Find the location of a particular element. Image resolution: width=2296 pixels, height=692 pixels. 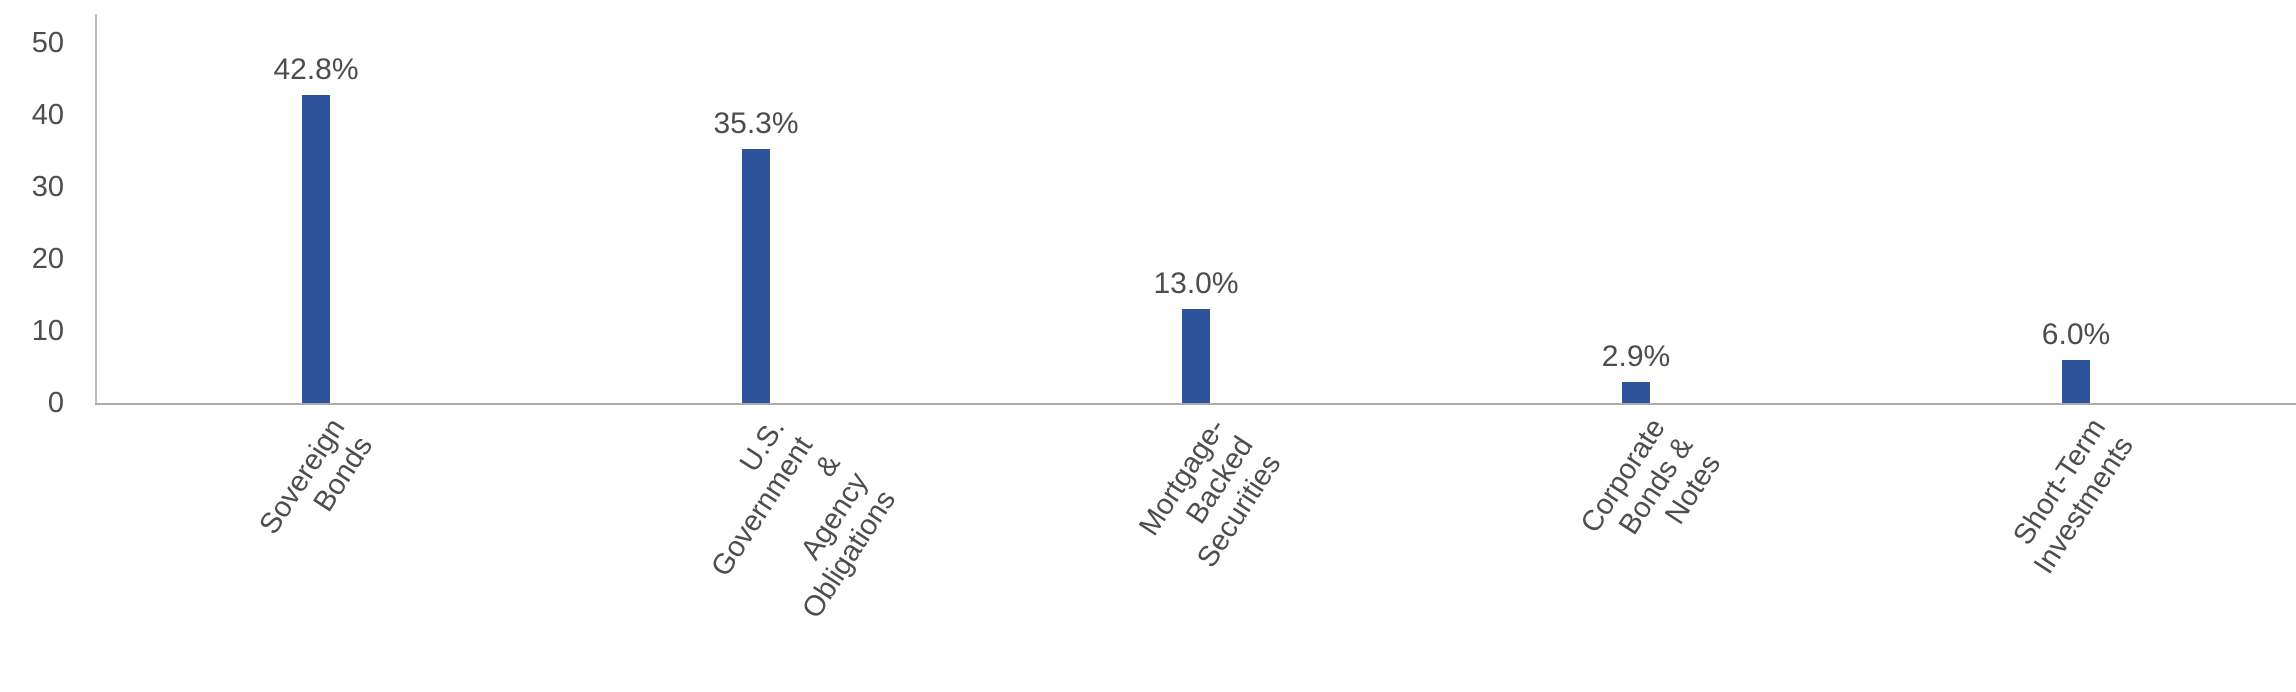

category-label-4: Corporate Bonds & Notes is located at coordinates (1651, 477).